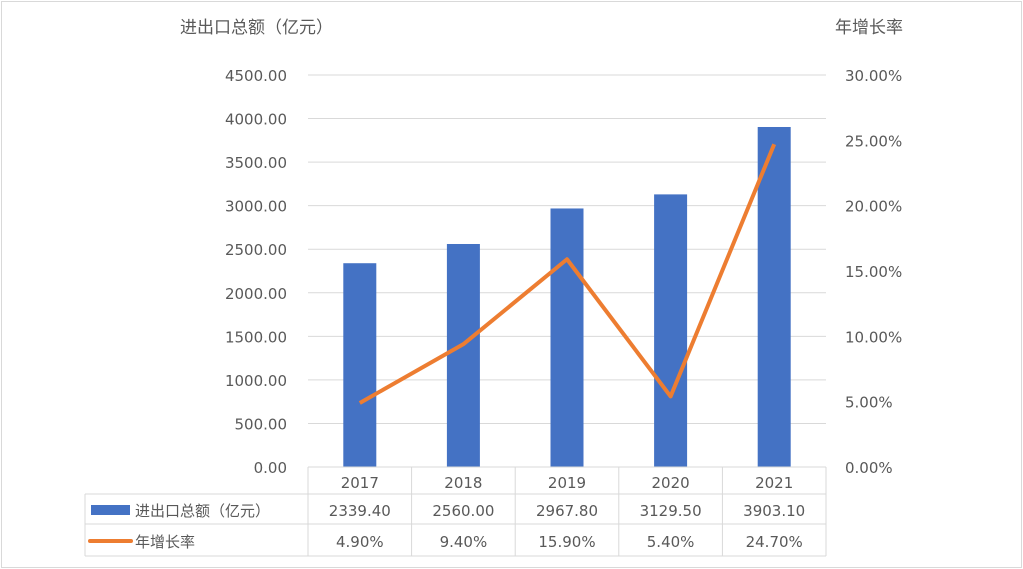 The width and height of the screenshot is (1023, 569). Describe the element at coordinates (671, 542) in the screenshot. I see `table-cell-rate: 5.40%` at that location.